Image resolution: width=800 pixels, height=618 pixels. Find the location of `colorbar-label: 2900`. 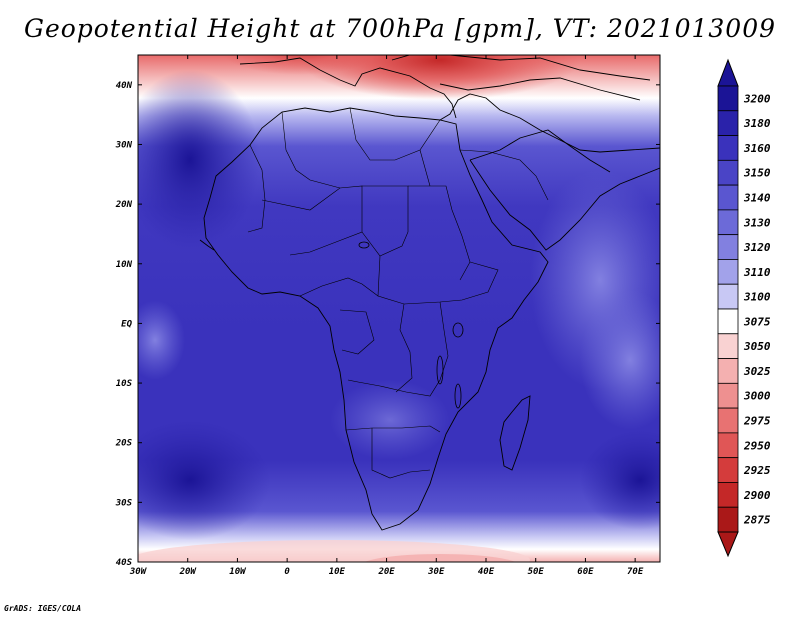

colorbar-label: 2900 is located at coordinates (757, 495).